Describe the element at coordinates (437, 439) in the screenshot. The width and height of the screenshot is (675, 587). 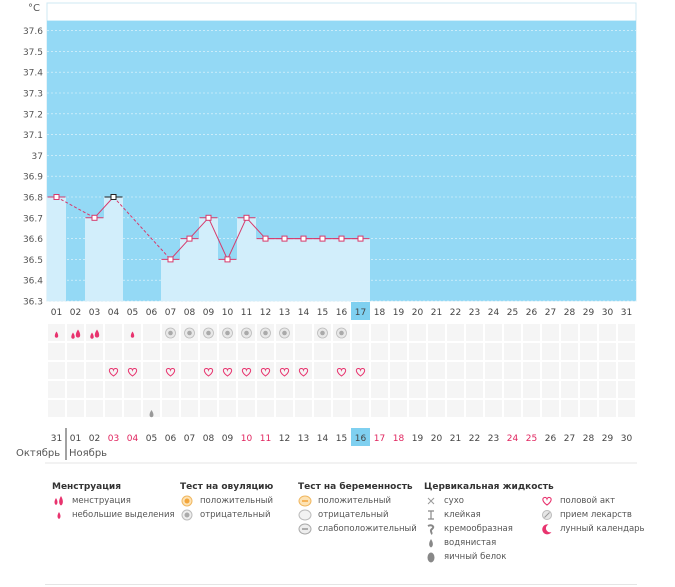
I see `calendar-date: 20` at that location.